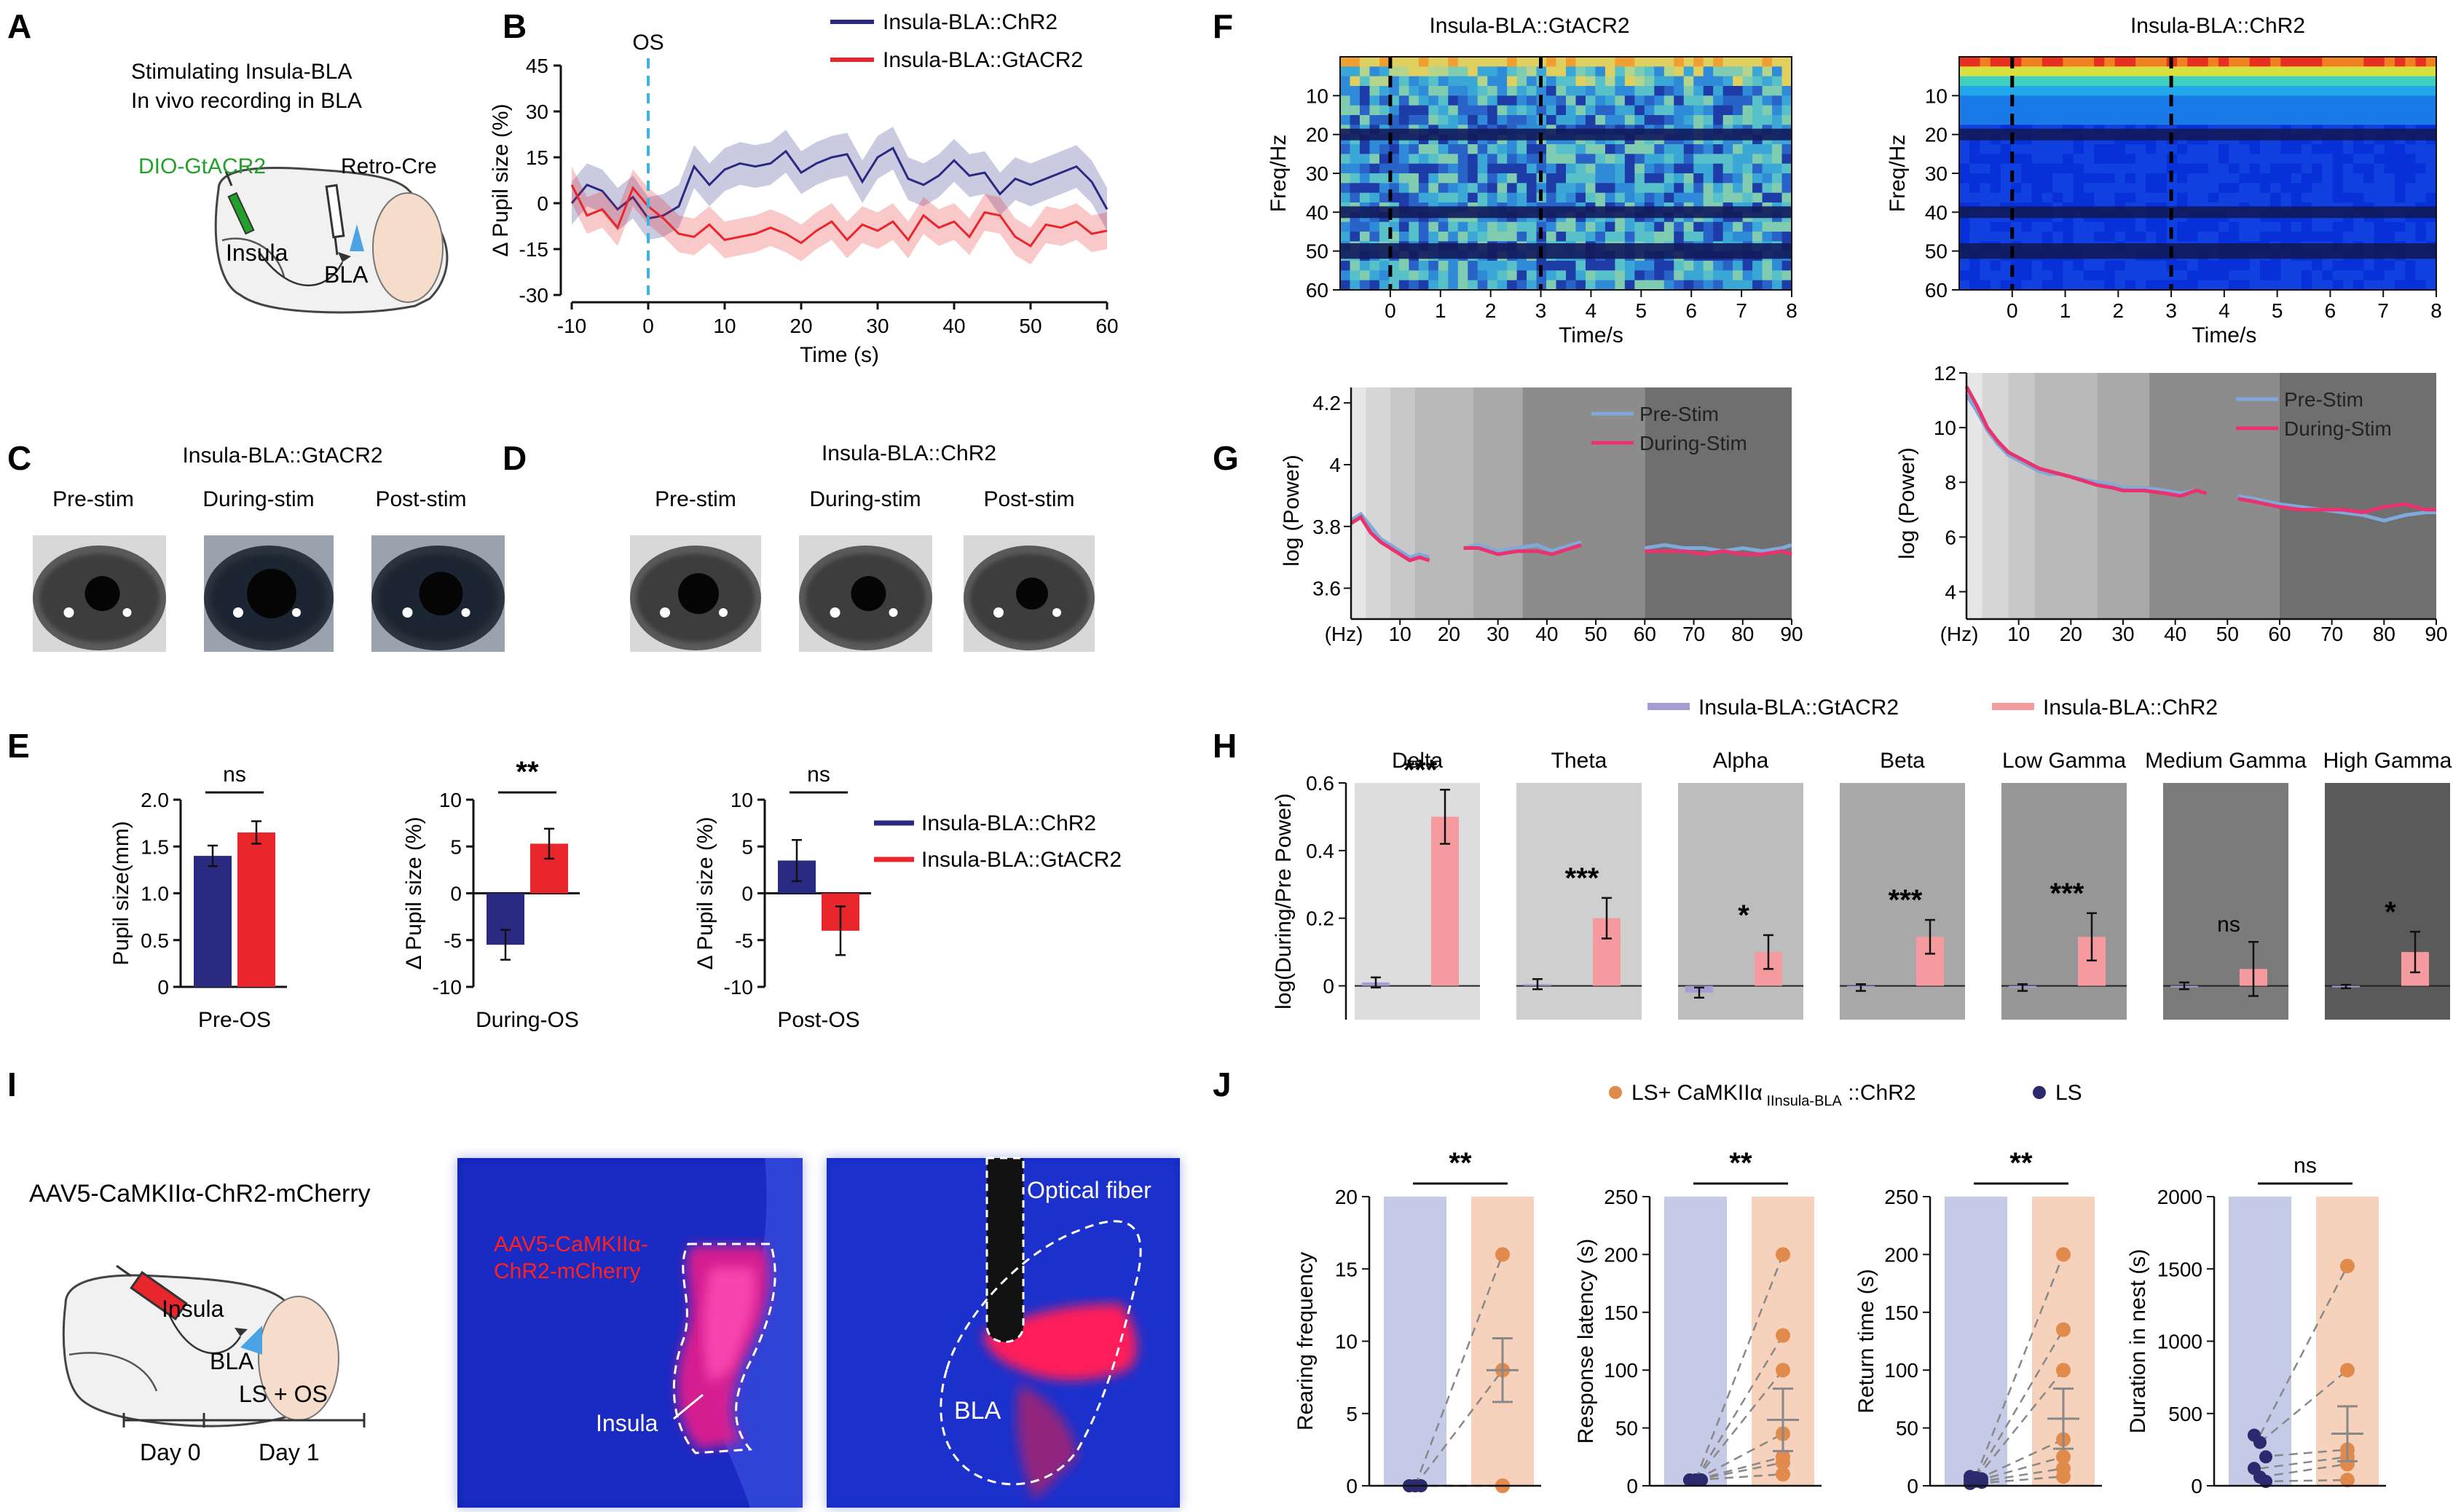 The image size is (2453, 1512). What do you see at coordinates (1344, 634) in the screenshot?
I see `x-axis-unit: (Hz)` at bounding box center [1344, 634].